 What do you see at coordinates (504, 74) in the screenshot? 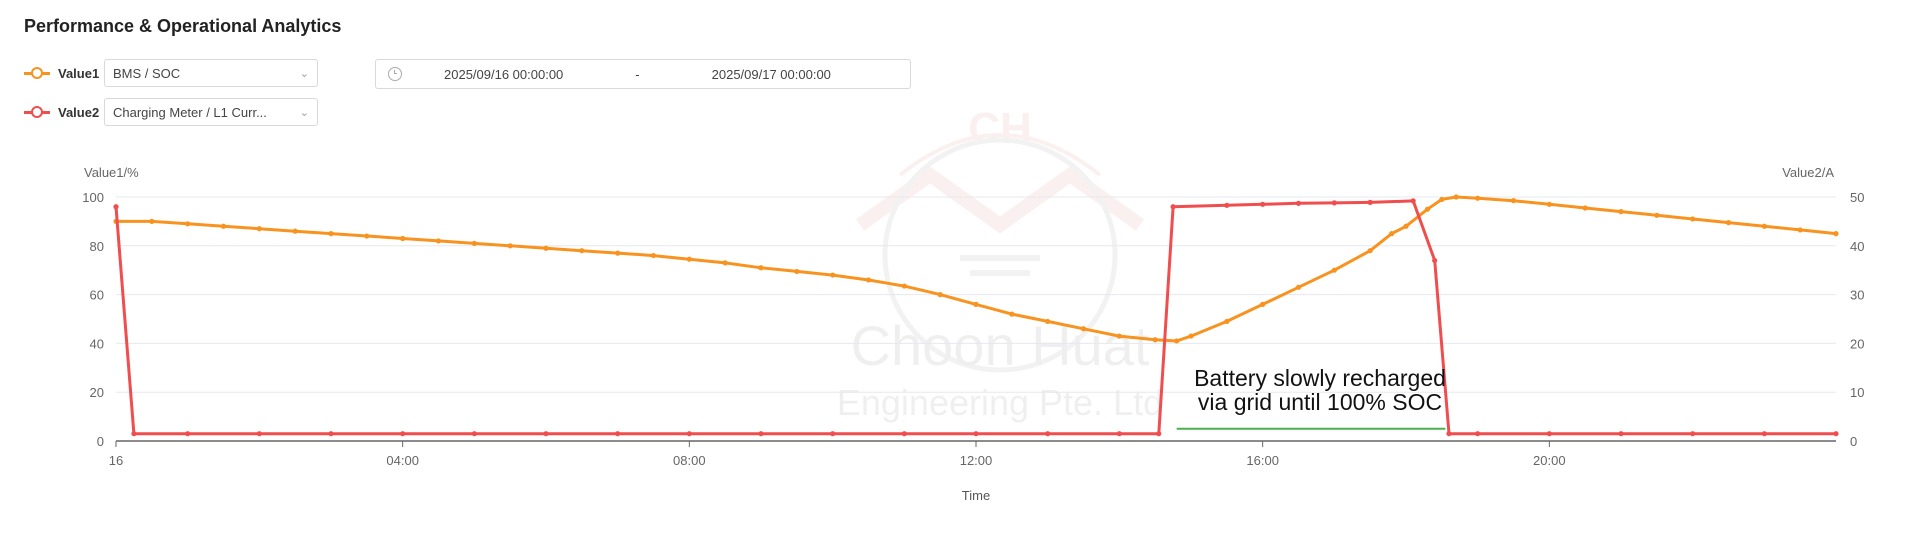
I see `date-start: 2025/09/16 00:00:00` at bounding box center [504, 74].